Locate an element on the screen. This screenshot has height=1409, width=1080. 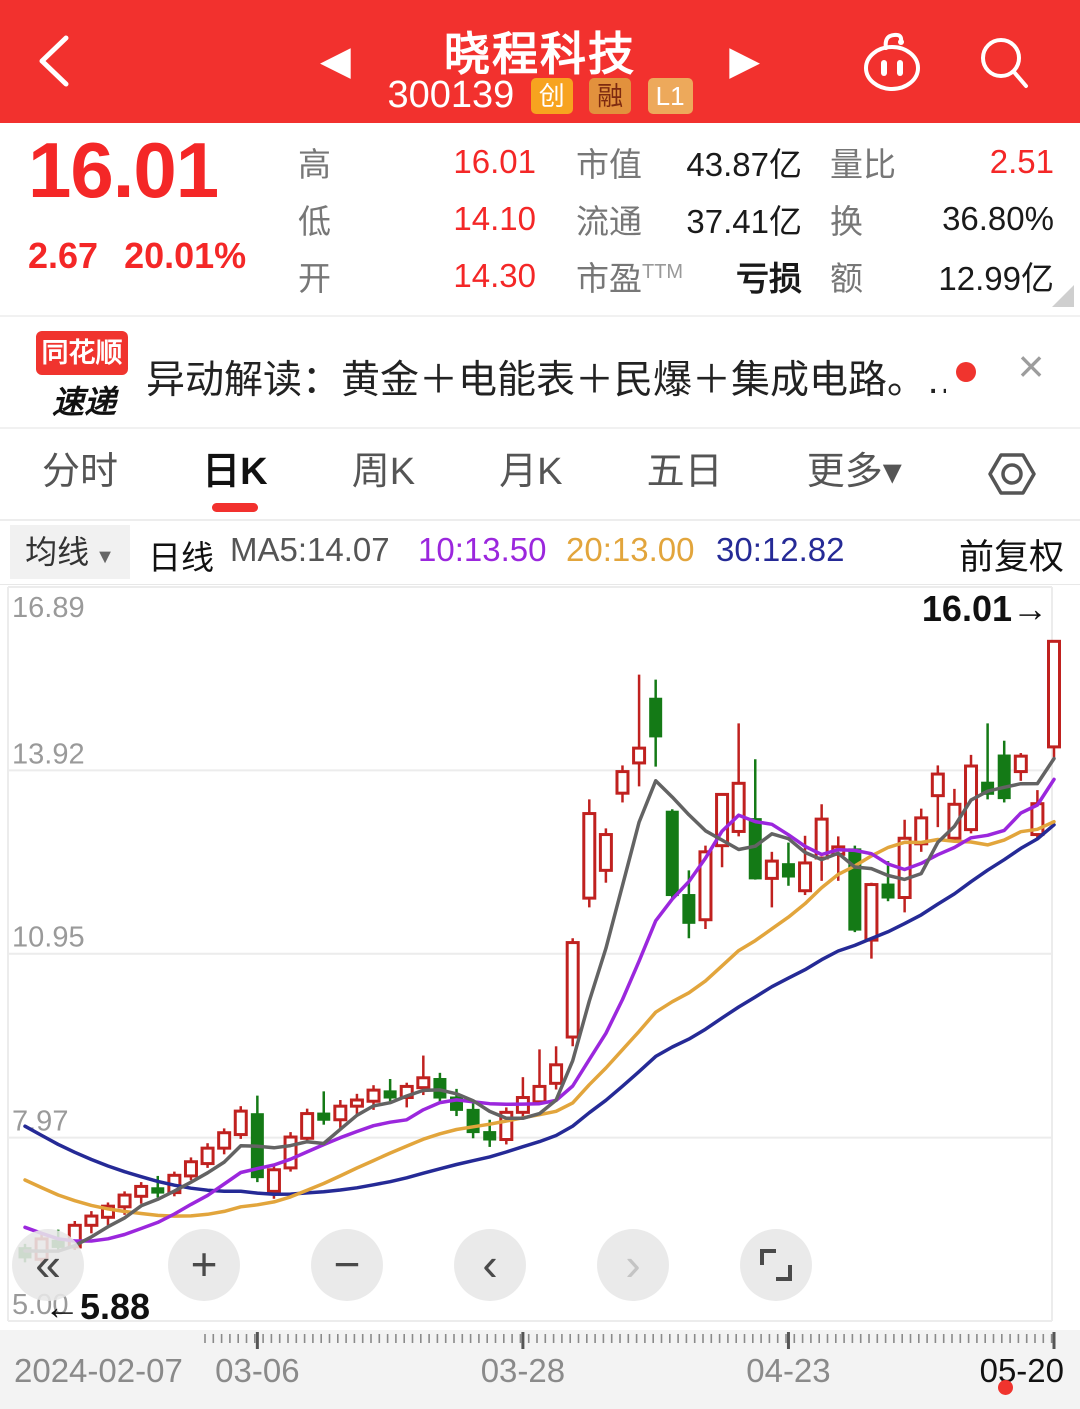
gear-icon is located at coordinates (1012, 474).